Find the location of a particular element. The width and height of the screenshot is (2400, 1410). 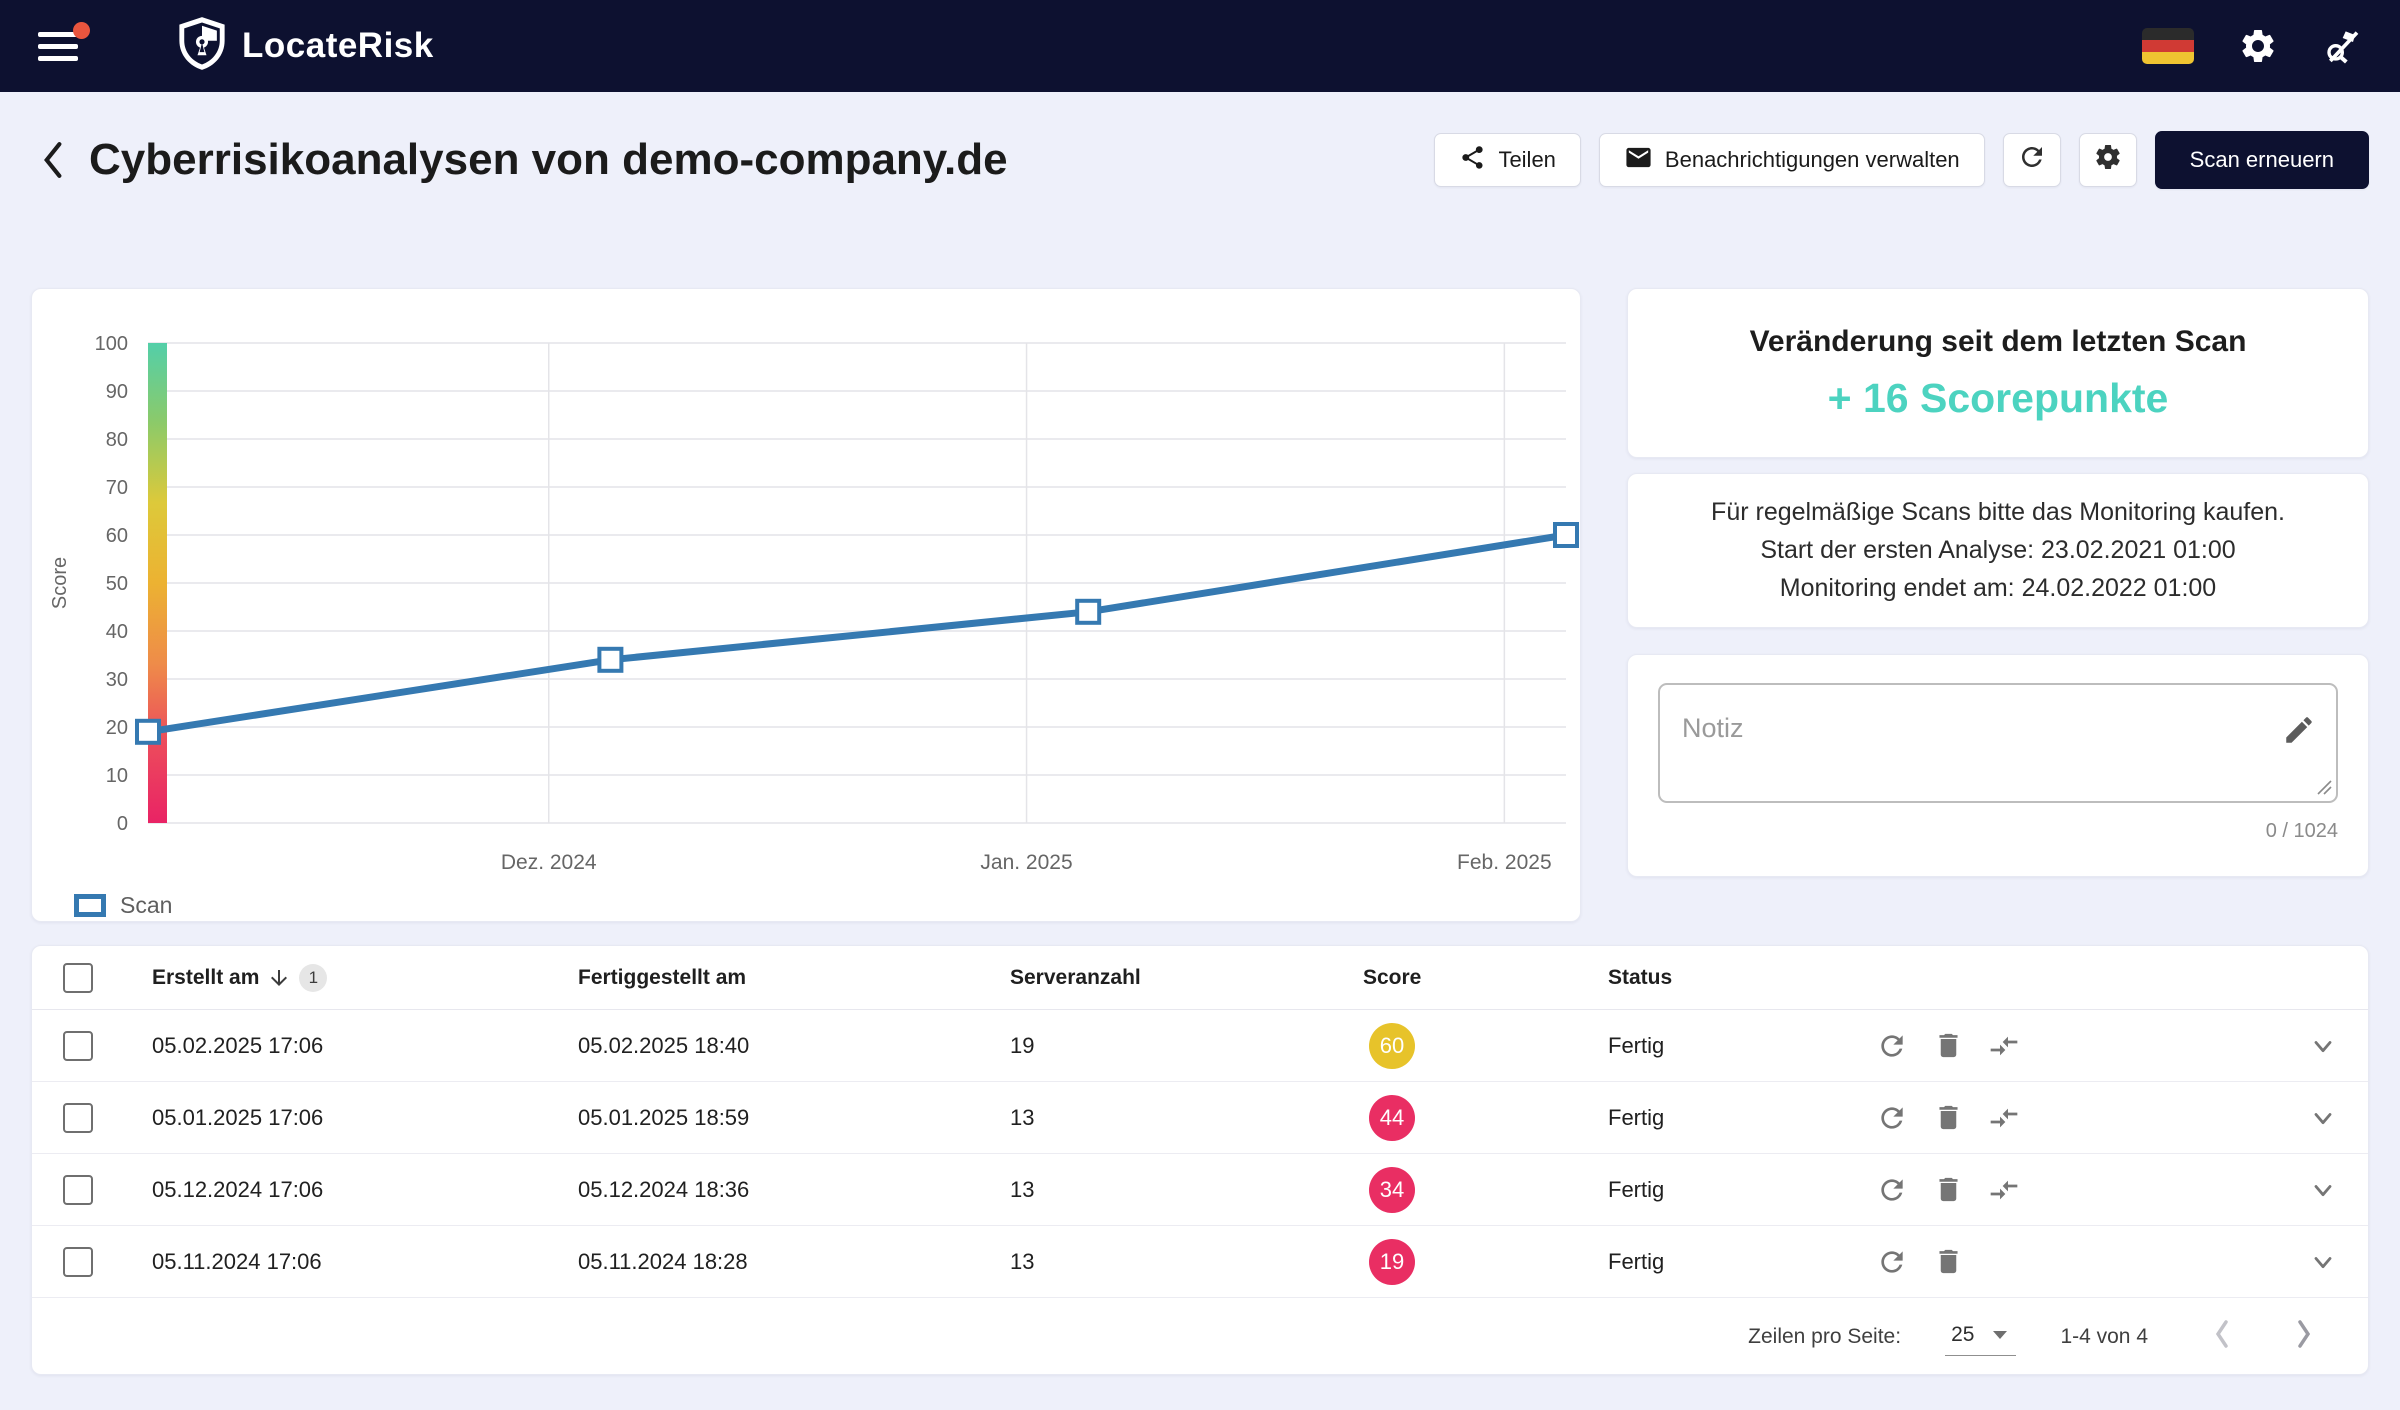

cell-created: 05.11.2024 17:06 is located at coordinates (237, 1261).